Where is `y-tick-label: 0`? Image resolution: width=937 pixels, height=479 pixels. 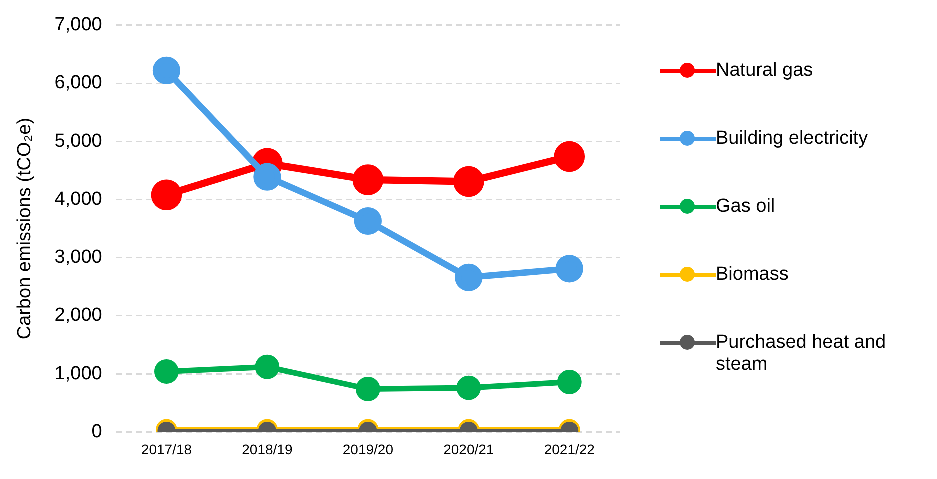
y-tick-label: 0 is located at coordinates (97, 431).